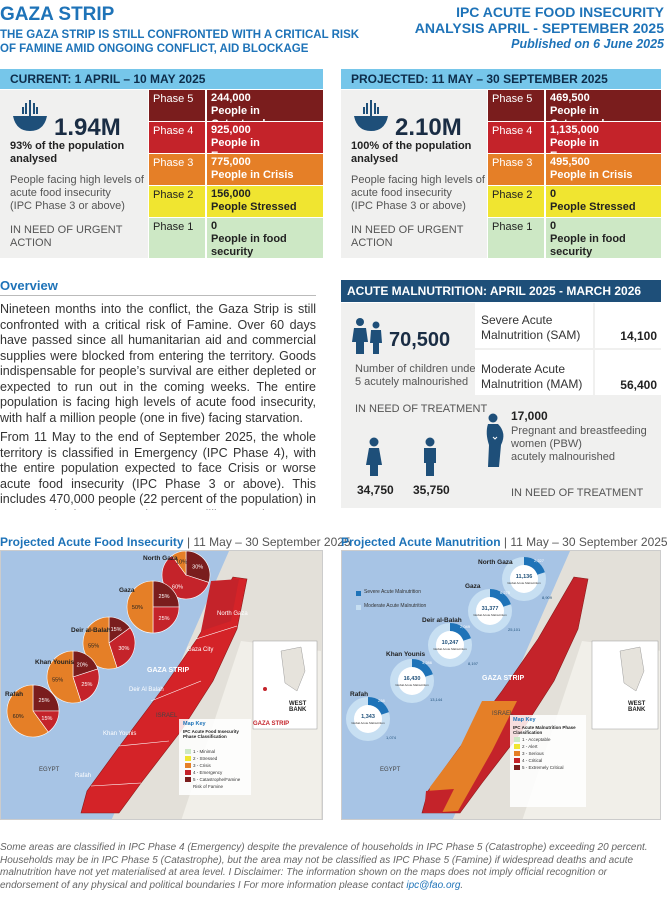  I want to click on current-need-line1: IN NEED OF URGENT, so click(66, 230).